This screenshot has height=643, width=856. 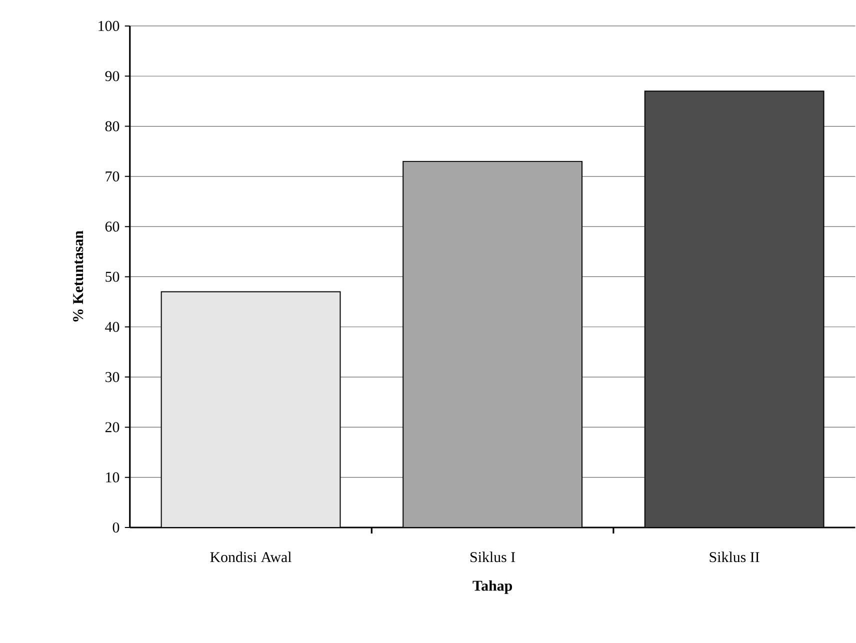 What do you see at coordinates (113, 377) in the screenshot?
I see `y-tick-label: 30` at bounding box center [113, 377].